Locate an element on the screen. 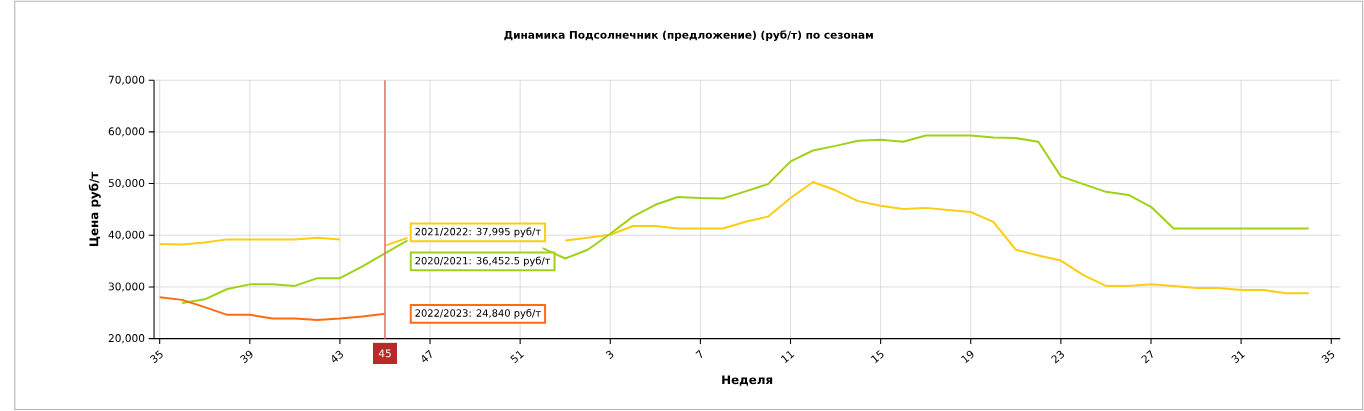 The image size is (1364, 411). y-tick-label: 70,000 is located at coordinates (126, 80).